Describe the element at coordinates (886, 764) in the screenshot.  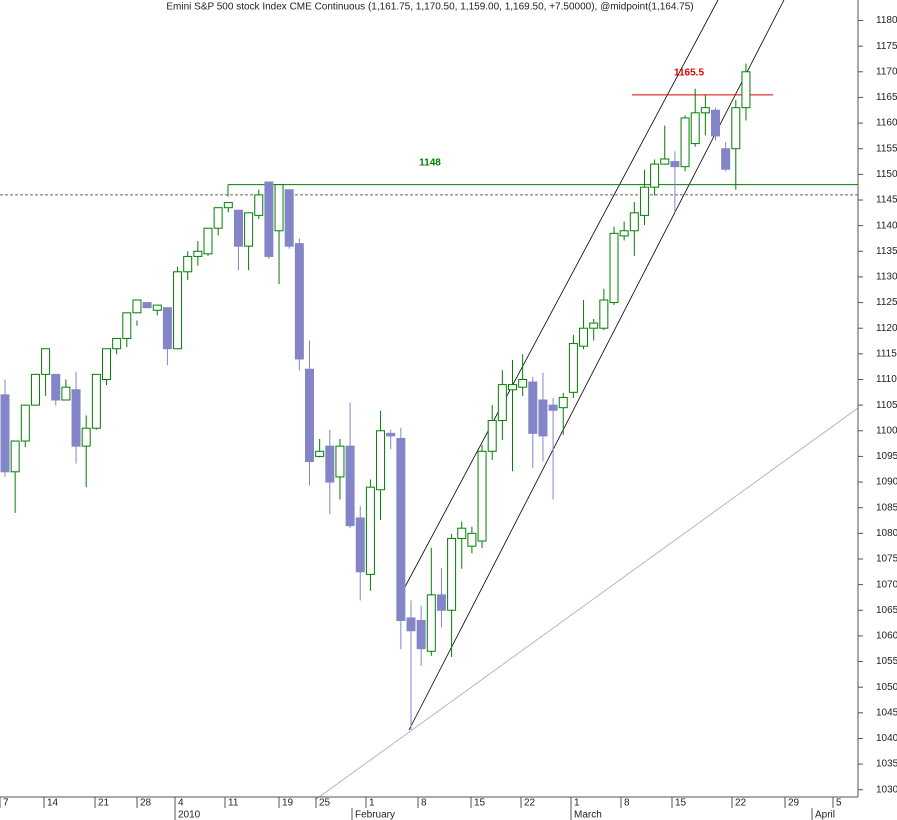
I see `y-tick-label: 1035` at that location.